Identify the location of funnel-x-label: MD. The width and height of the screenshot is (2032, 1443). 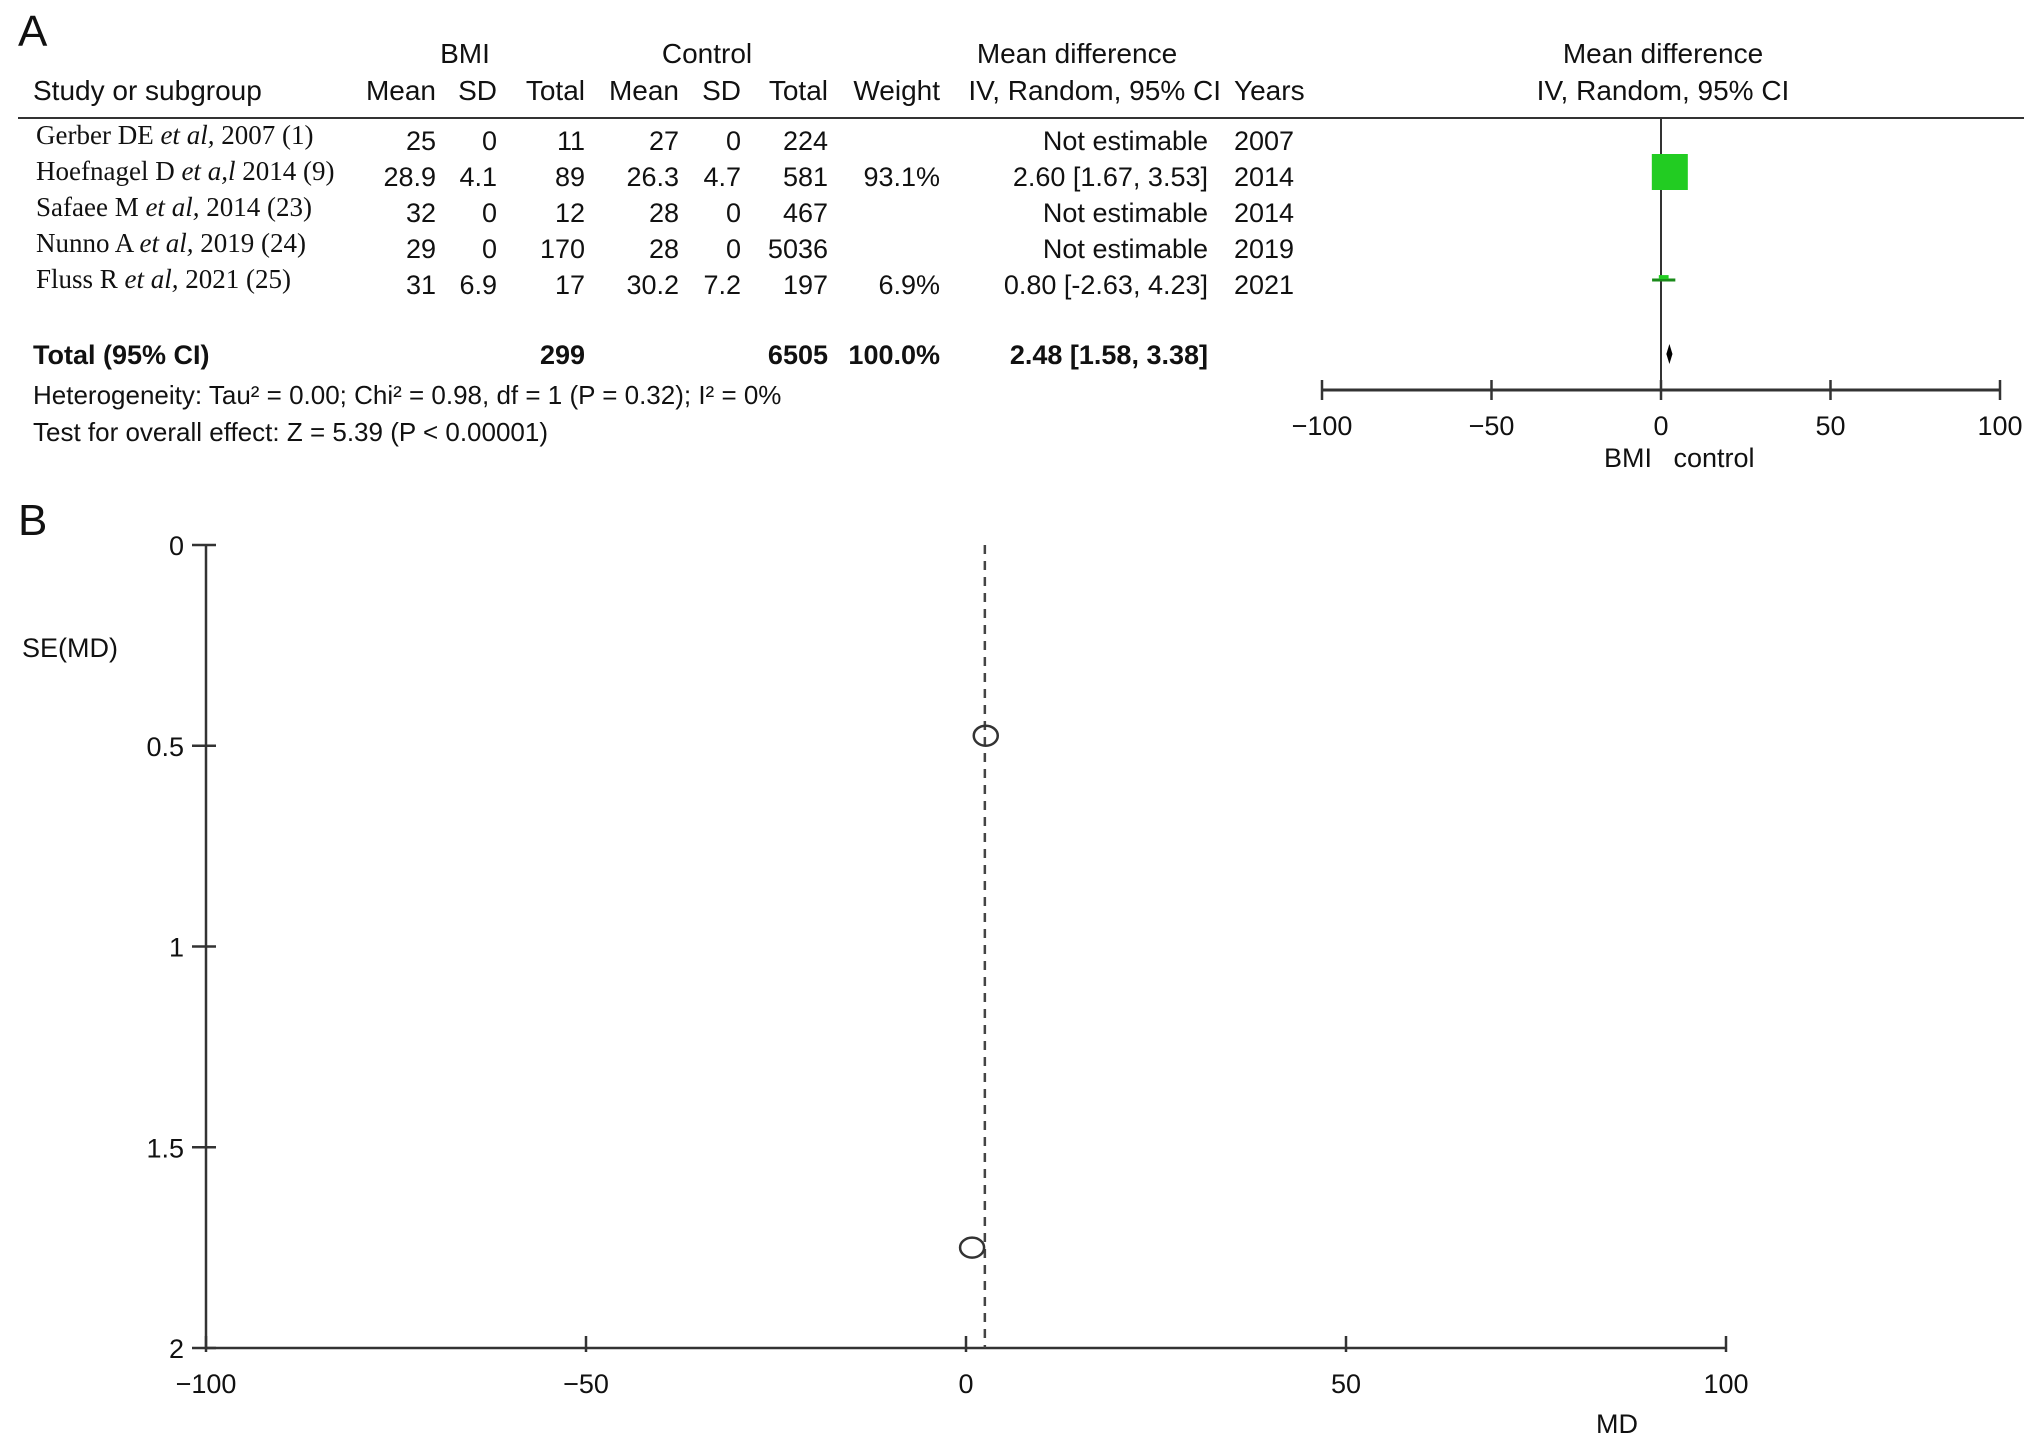
(1617, 1424).